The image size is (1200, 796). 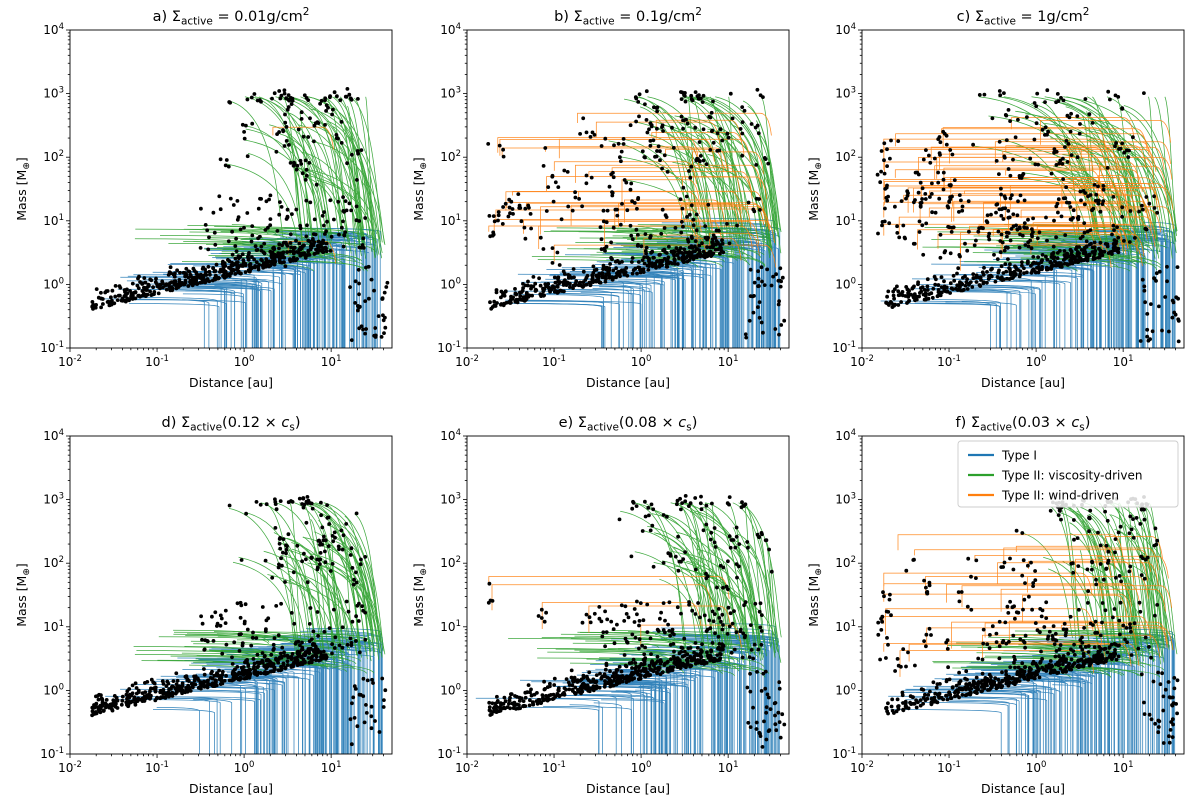 I want to click on ticks-d, so click(x=225, y=596).